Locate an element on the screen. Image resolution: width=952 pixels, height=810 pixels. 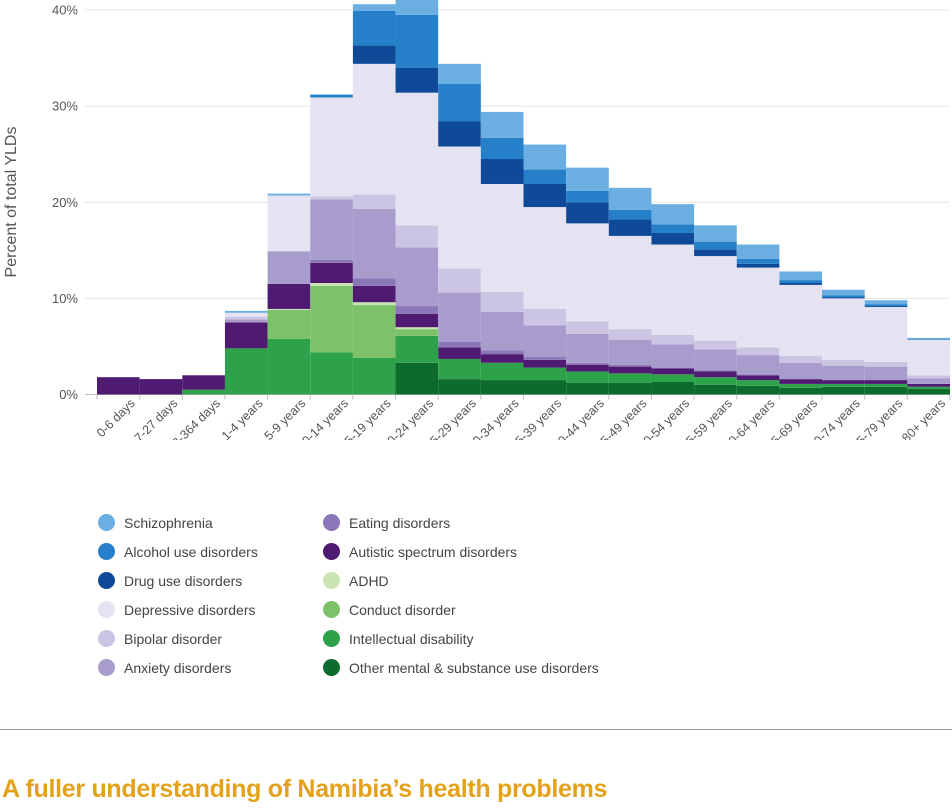
legend-item: Drug use disorders is located at coordinates (178, 580).